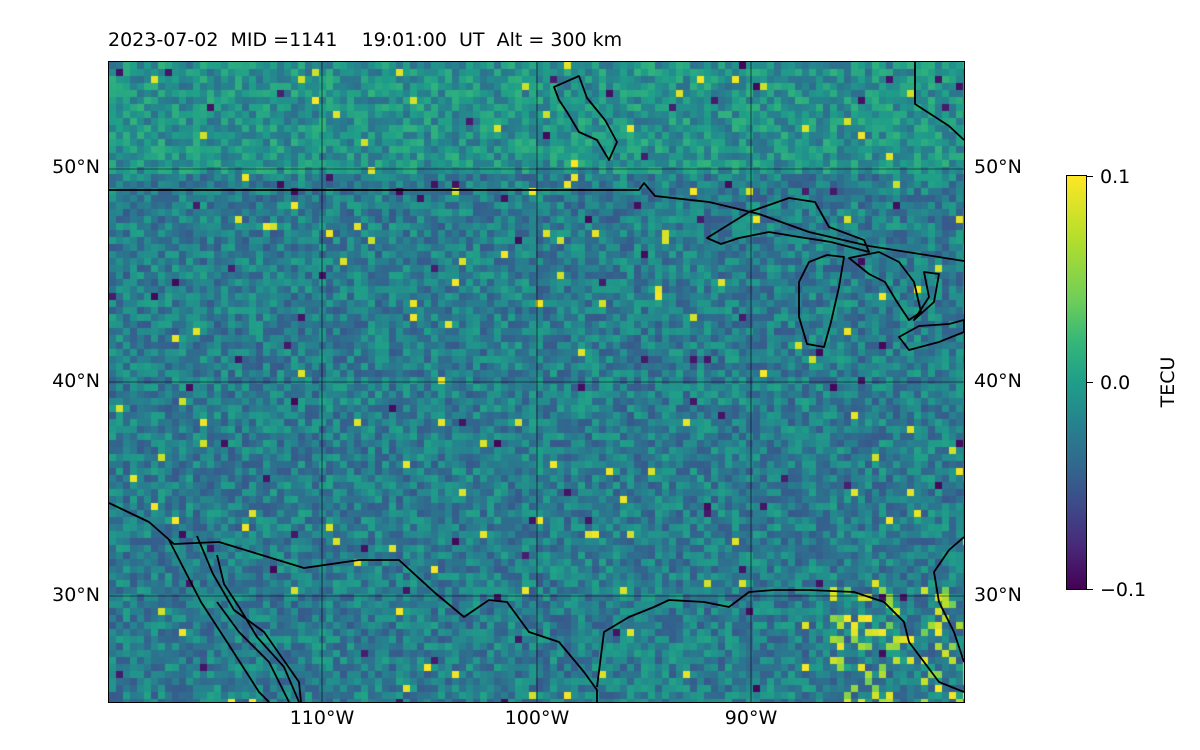  I want to click on colorbar-label-max: 0.1, so click(1115, 177).